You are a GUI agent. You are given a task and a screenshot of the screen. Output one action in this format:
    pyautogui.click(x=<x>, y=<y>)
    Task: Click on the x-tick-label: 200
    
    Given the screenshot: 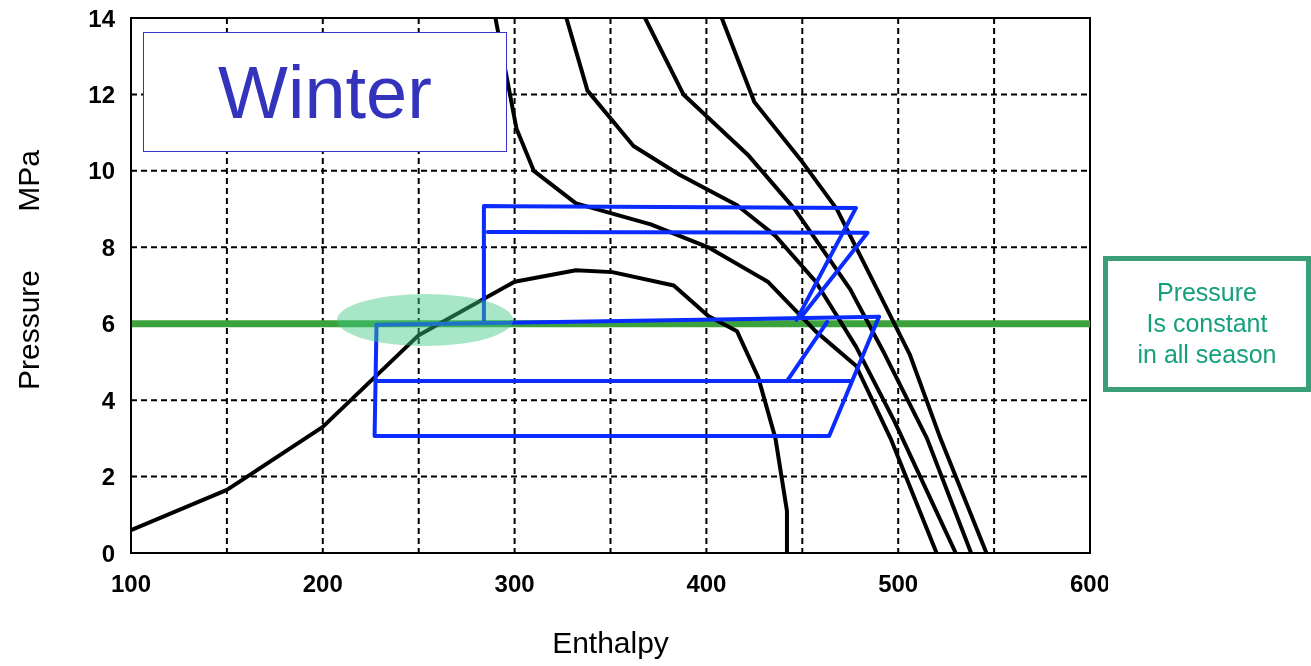 What is the action you would take?
    pyautogui.click(x=322, y=584)
    